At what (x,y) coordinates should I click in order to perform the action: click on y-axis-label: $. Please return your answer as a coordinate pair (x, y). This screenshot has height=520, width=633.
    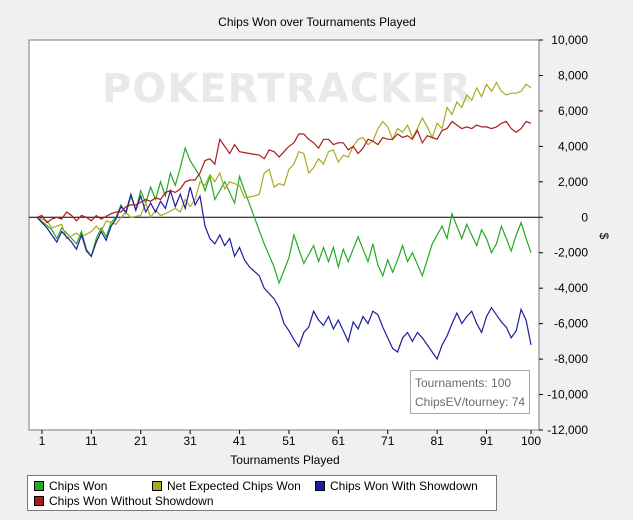
    Looking at the image, I should click on (604, 236).